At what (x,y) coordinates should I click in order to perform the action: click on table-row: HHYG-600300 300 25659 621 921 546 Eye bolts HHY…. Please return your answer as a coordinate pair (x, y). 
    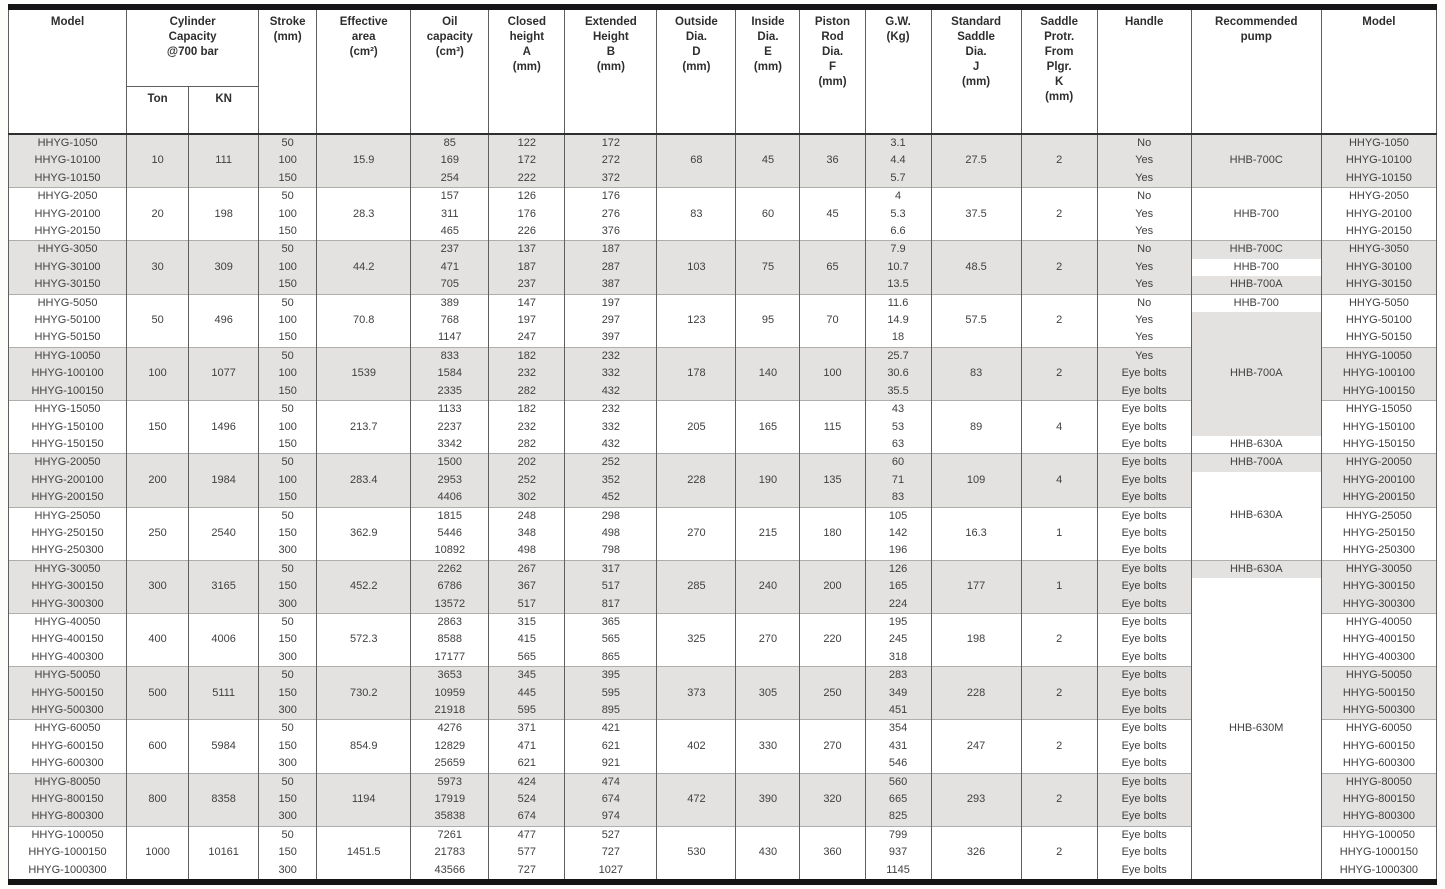
    Looking at the image, I should click on (722, 764).